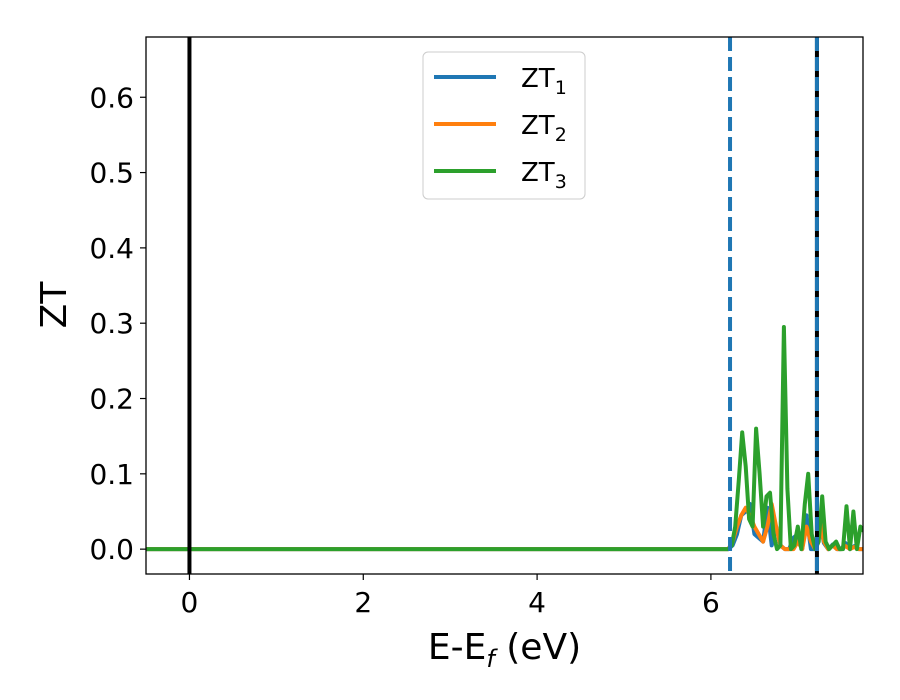  I want to click on x-tick-label: 4, so click(537, 602).